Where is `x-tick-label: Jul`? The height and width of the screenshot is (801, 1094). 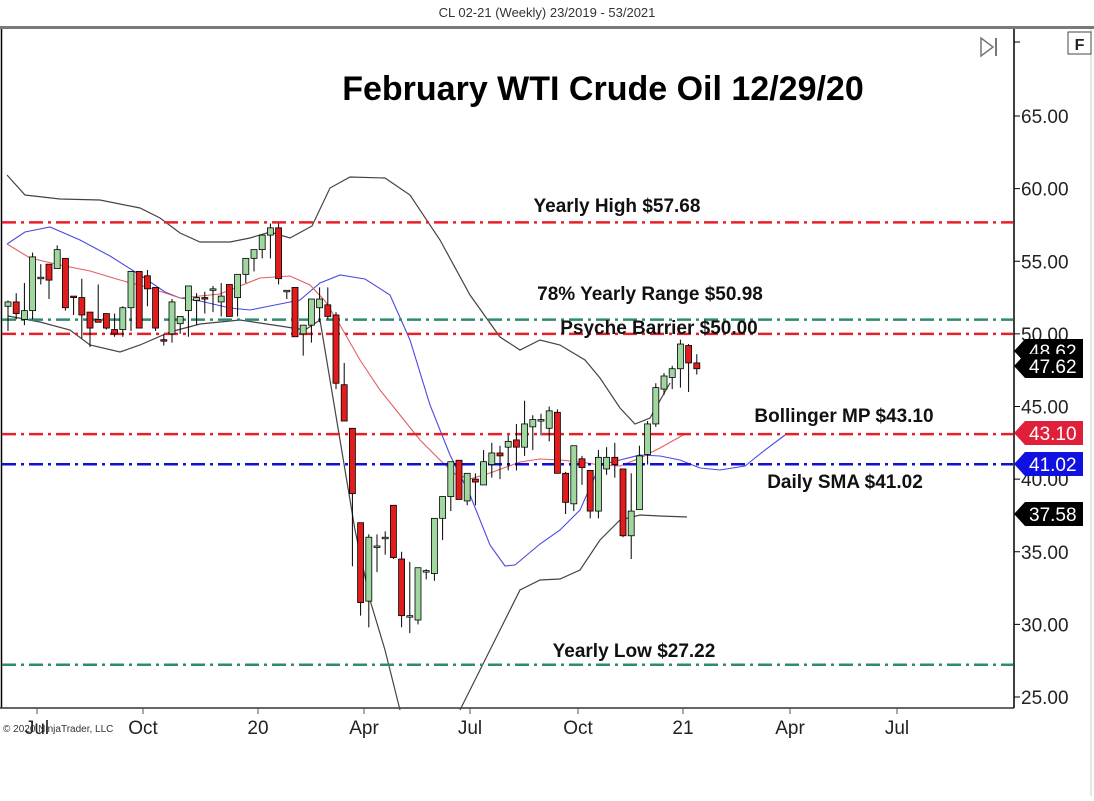
x-tick-label: Jul is located at coordinates (897, 728).